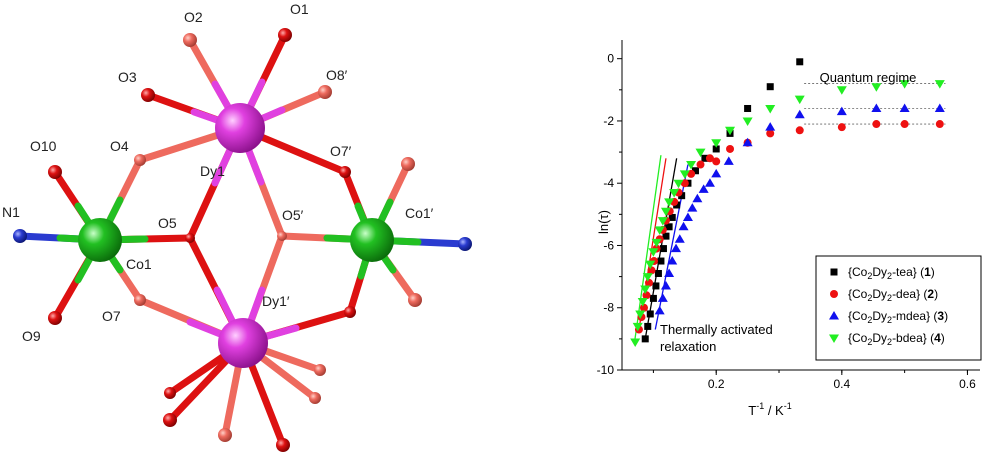  I want to click on thermal-annotation-line1: Thermally activated, so click(716, 329).